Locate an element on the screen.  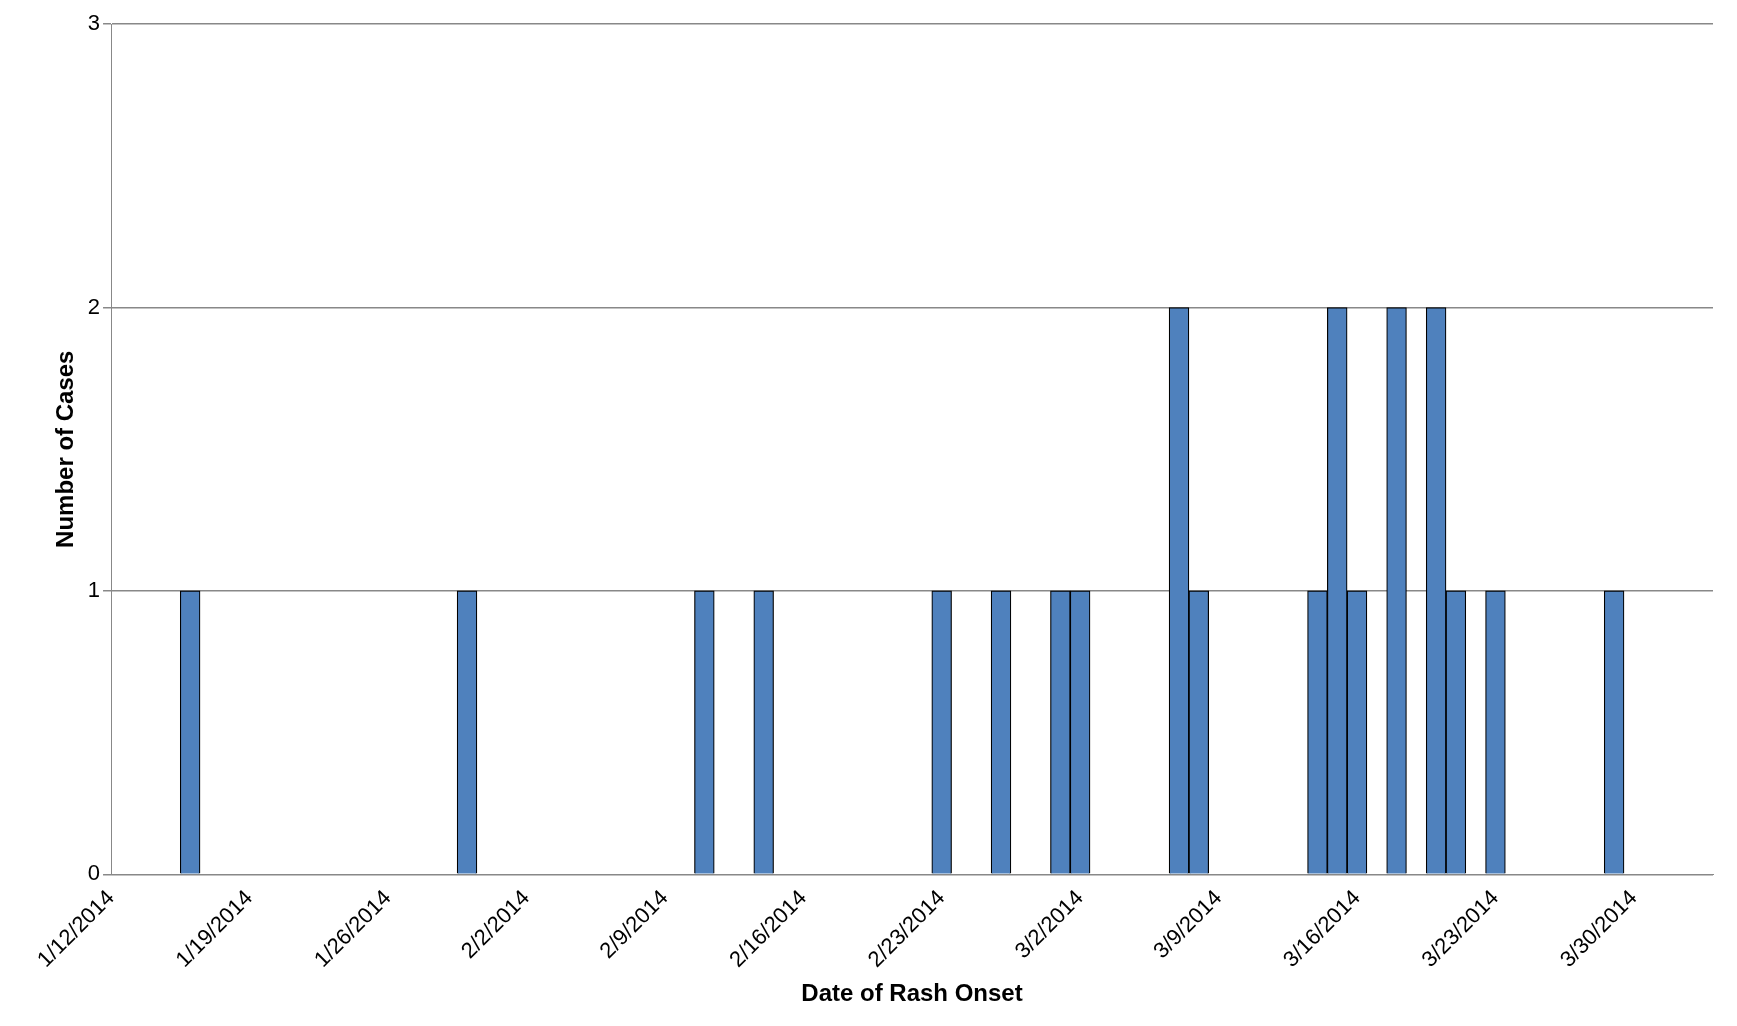
y-axis-title: Number of Cases is located at coordinates (65, 449).